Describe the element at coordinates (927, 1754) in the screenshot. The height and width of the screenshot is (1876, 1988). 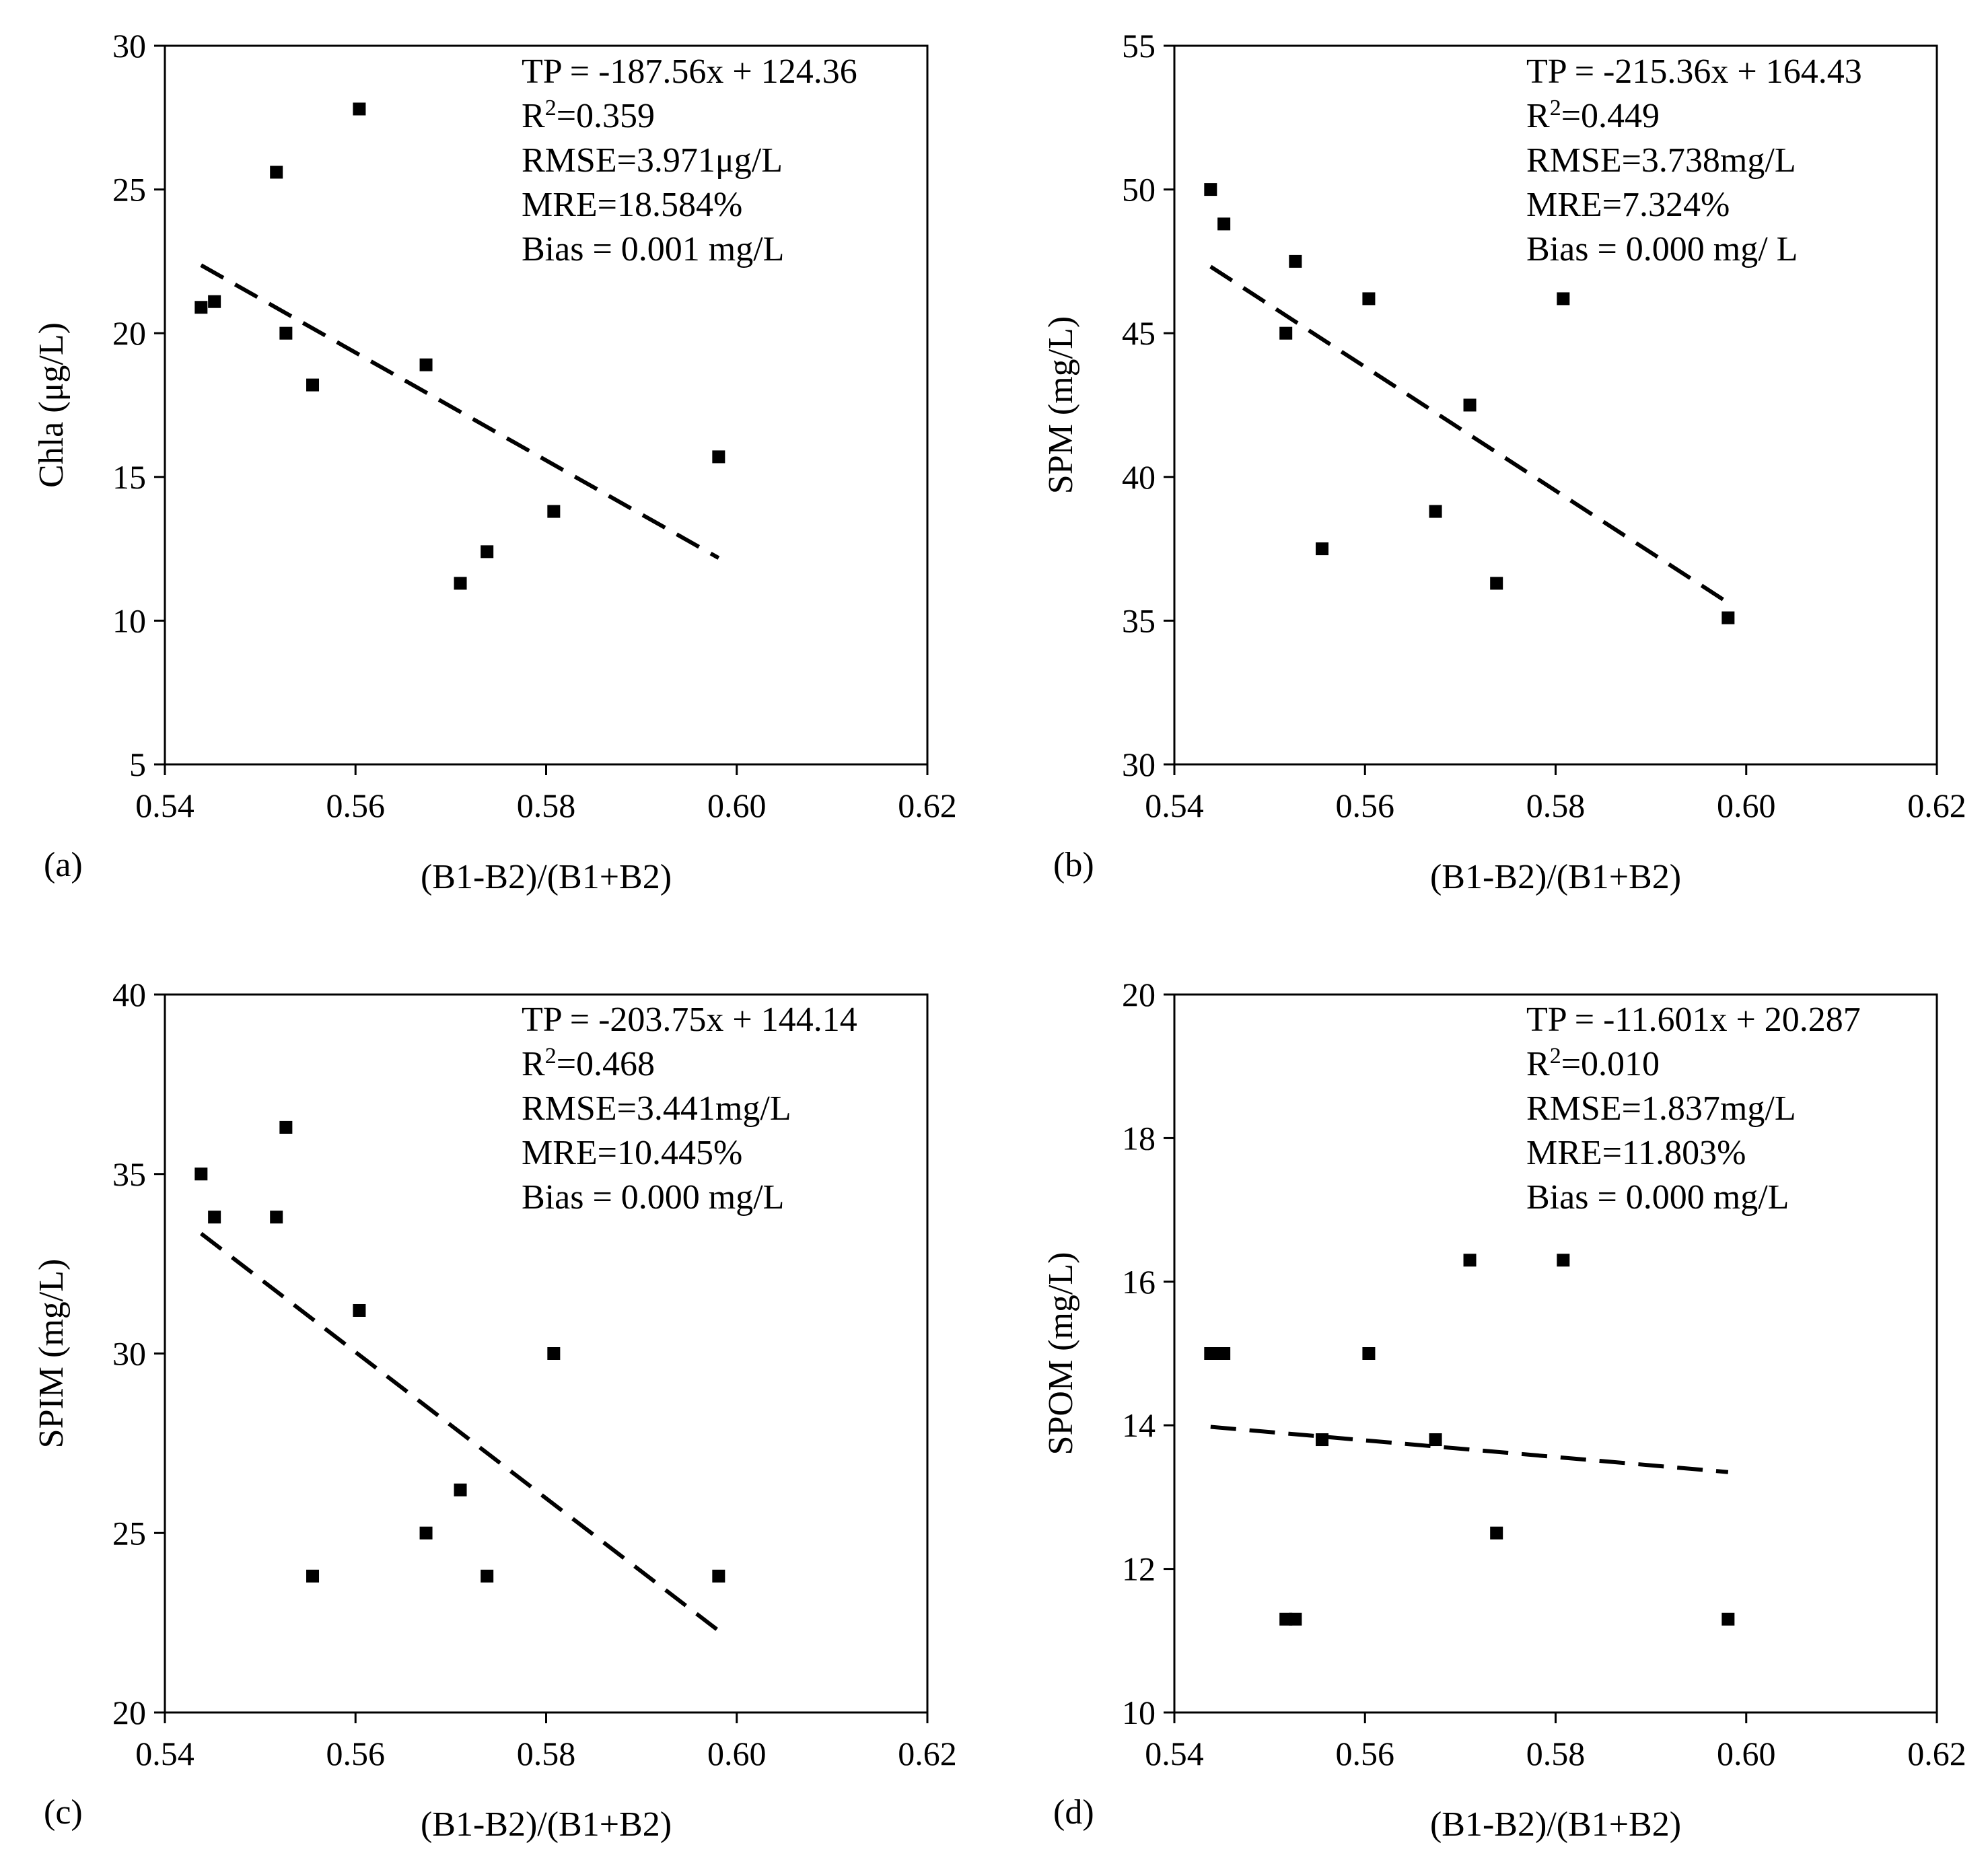
I see `chart-3-x-tick-label: 0.62` at that location.